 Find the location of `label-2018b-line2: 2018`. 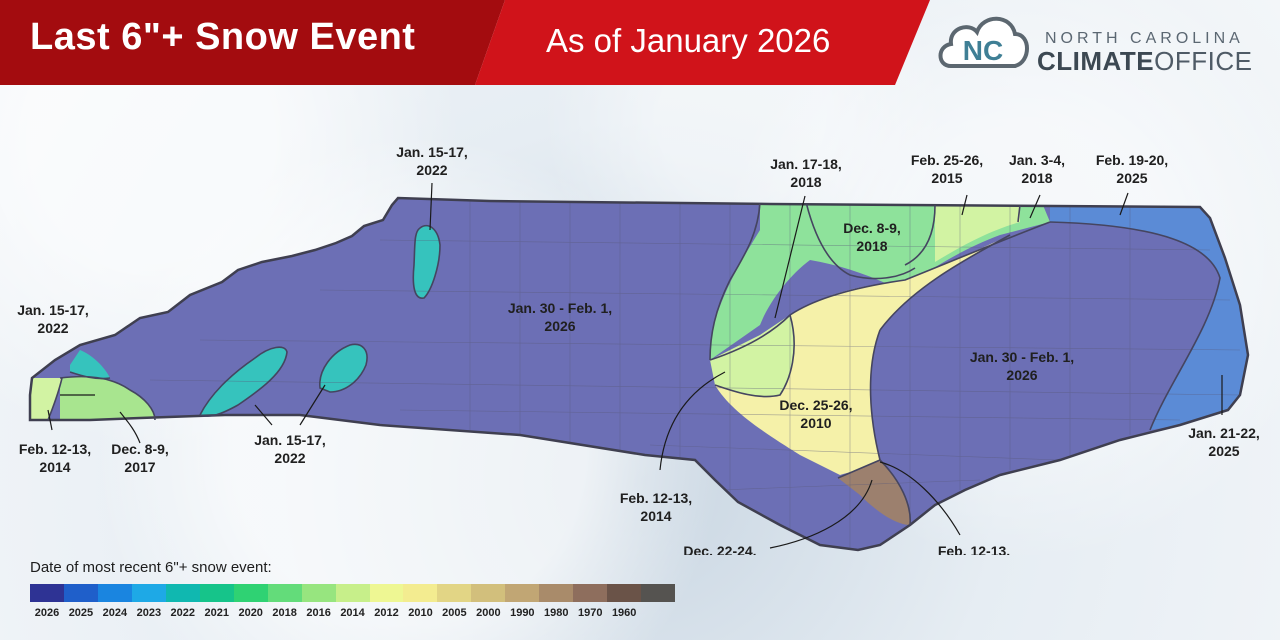

label-2018b-line2: 2018 is located at coordinates (871, 246).